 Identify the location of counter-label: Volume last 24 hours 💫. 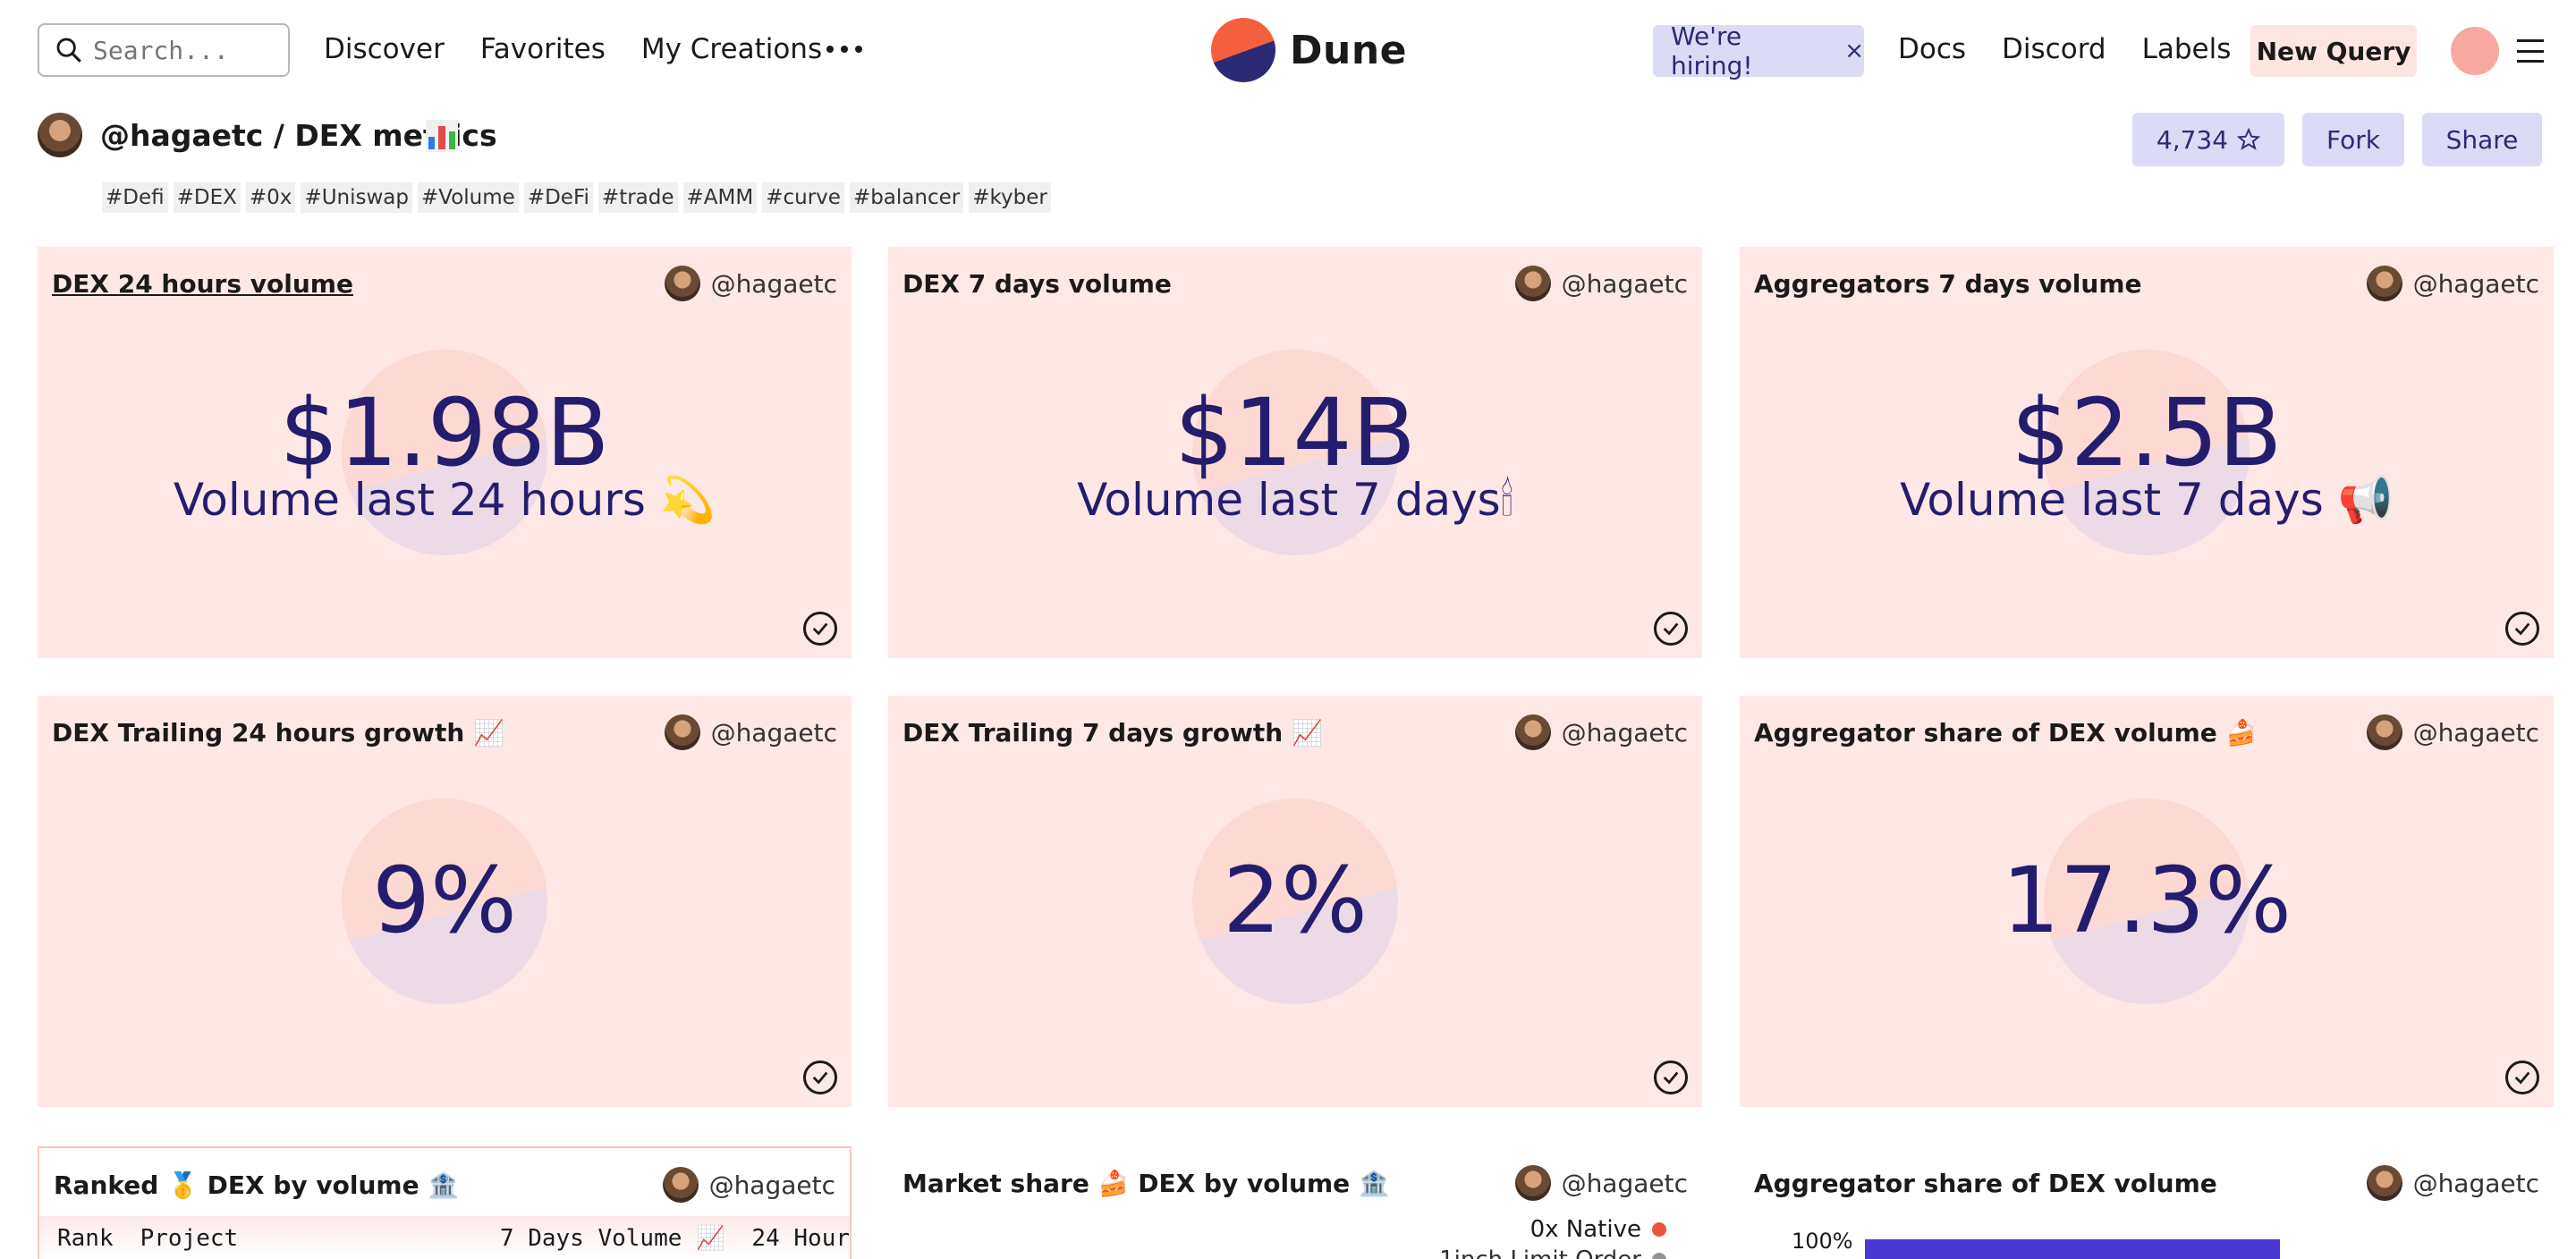
(444, 500).